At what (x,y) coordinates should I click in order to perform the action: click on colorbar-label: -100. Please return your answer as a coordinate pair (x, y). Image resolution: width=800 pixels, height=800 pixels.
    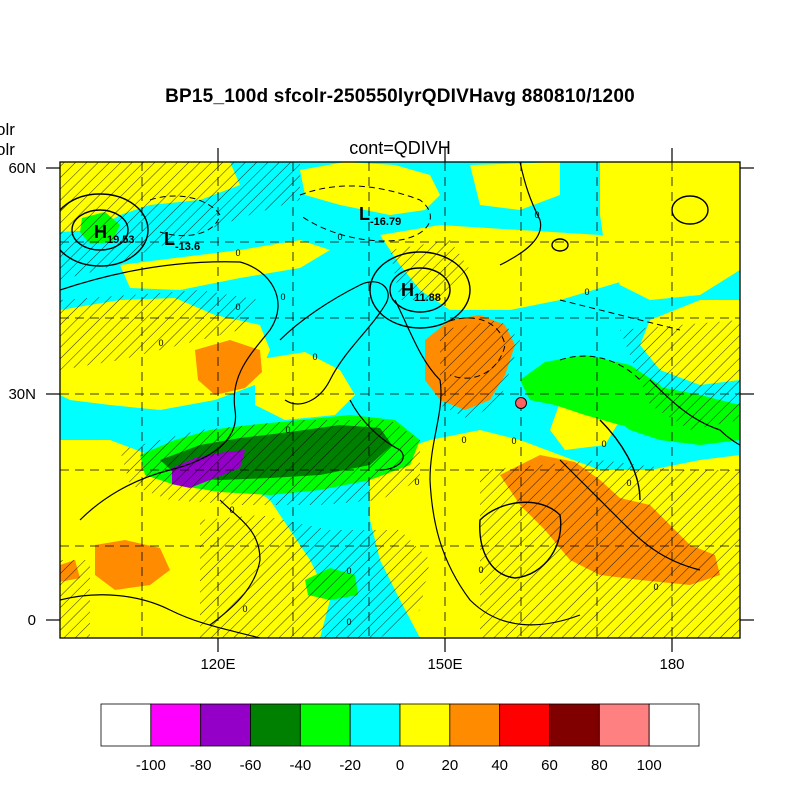
    Looking at the image, I should click on (151, 765).